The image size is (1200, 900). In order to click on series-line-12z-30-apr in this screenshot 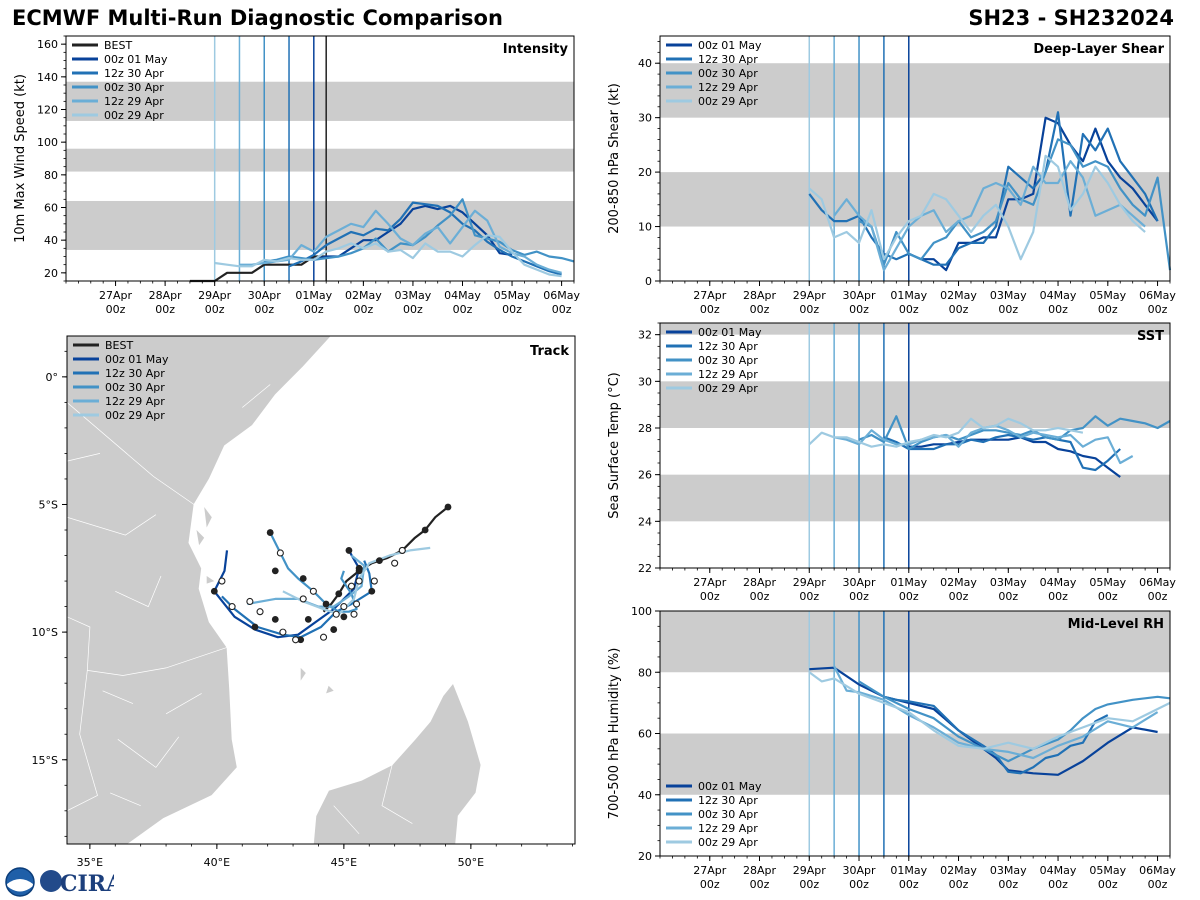, I will do `click(983, 188)`.